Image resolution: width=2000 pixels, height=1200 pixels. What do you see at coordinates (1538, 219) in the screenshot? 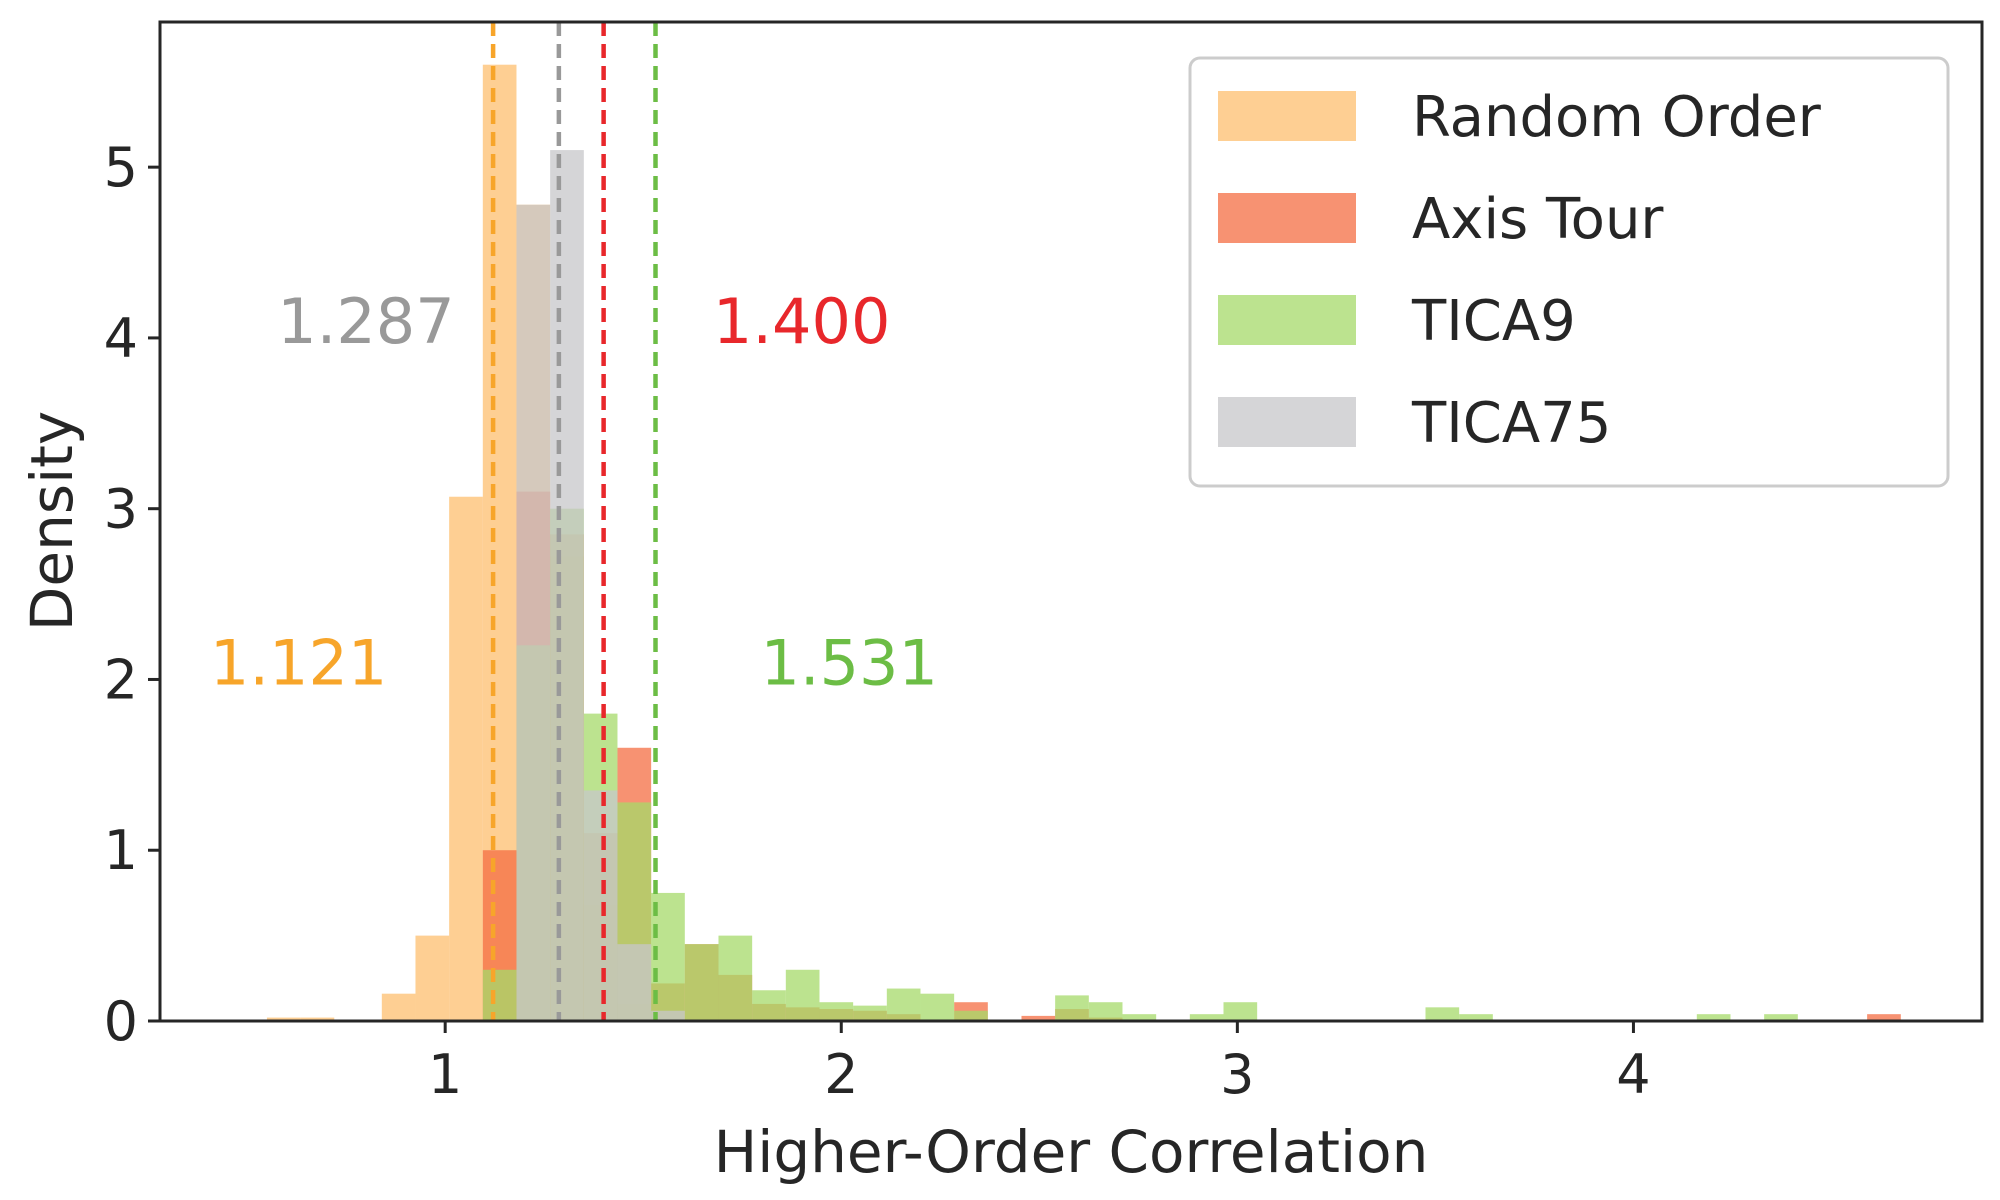
I see `legend-label: Axis Tour` at bounding box center [1538, 219].